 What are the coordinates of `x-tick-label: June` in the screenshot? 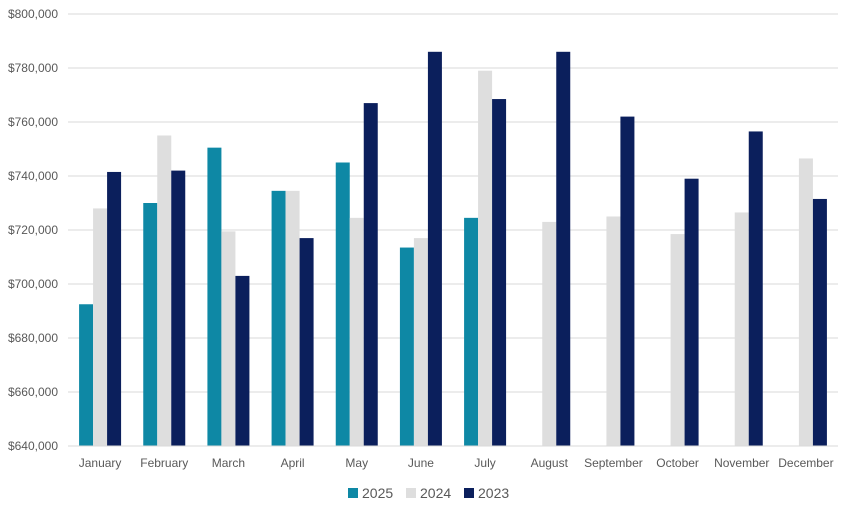 It's located at (421, 463).